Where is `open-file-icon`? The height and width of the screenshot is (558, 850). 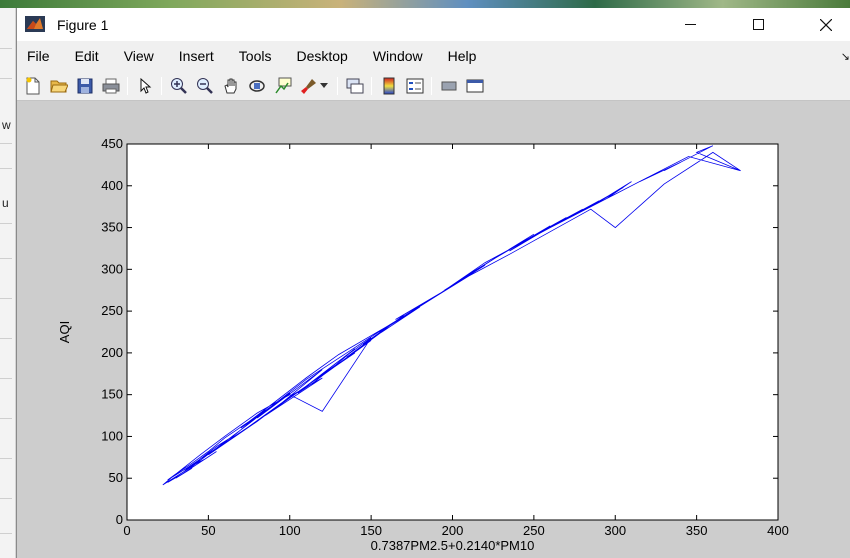 open-file-icon is located at coordinates (59, 86).